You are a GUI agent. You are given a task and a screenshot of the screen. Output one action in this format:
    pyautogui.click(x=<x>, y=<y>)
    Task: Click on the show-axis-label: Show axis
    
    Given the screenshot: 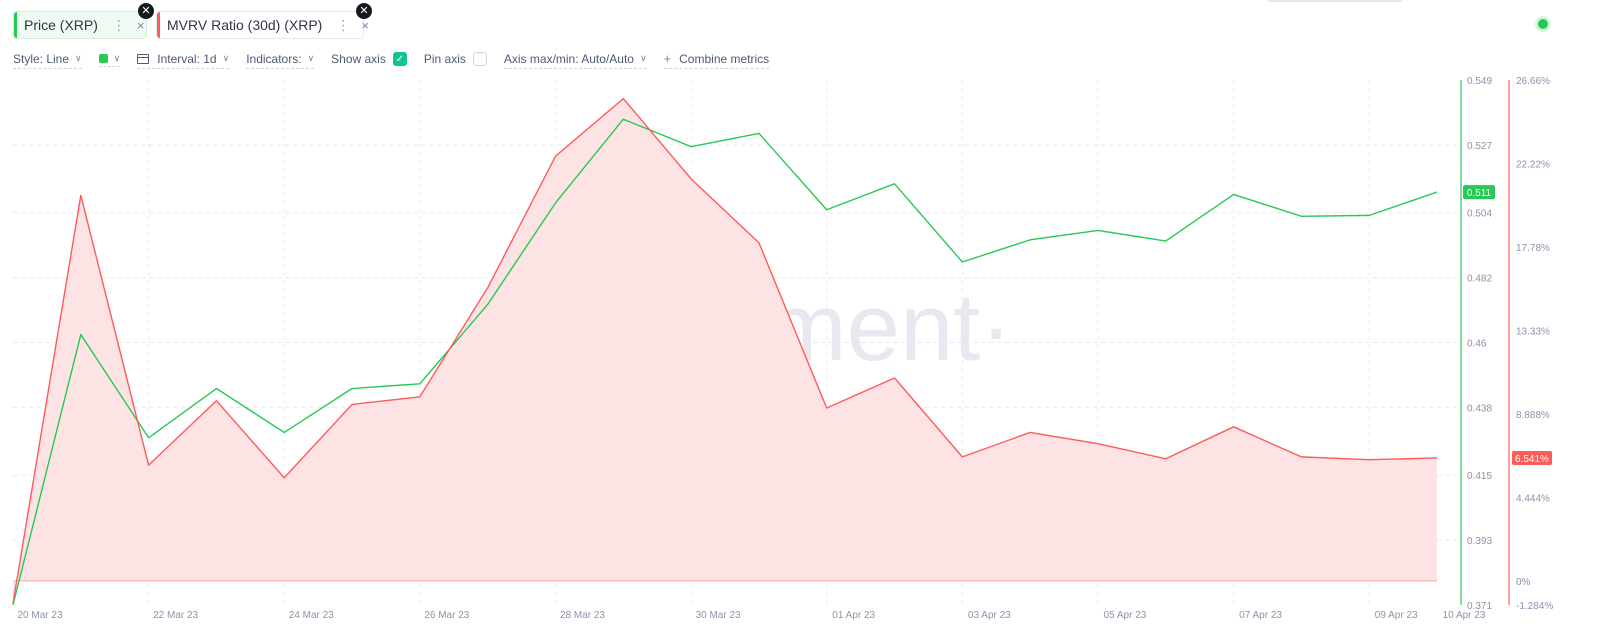 What is the action you would take?
    pyautogui.click(x=358, y=59)
    